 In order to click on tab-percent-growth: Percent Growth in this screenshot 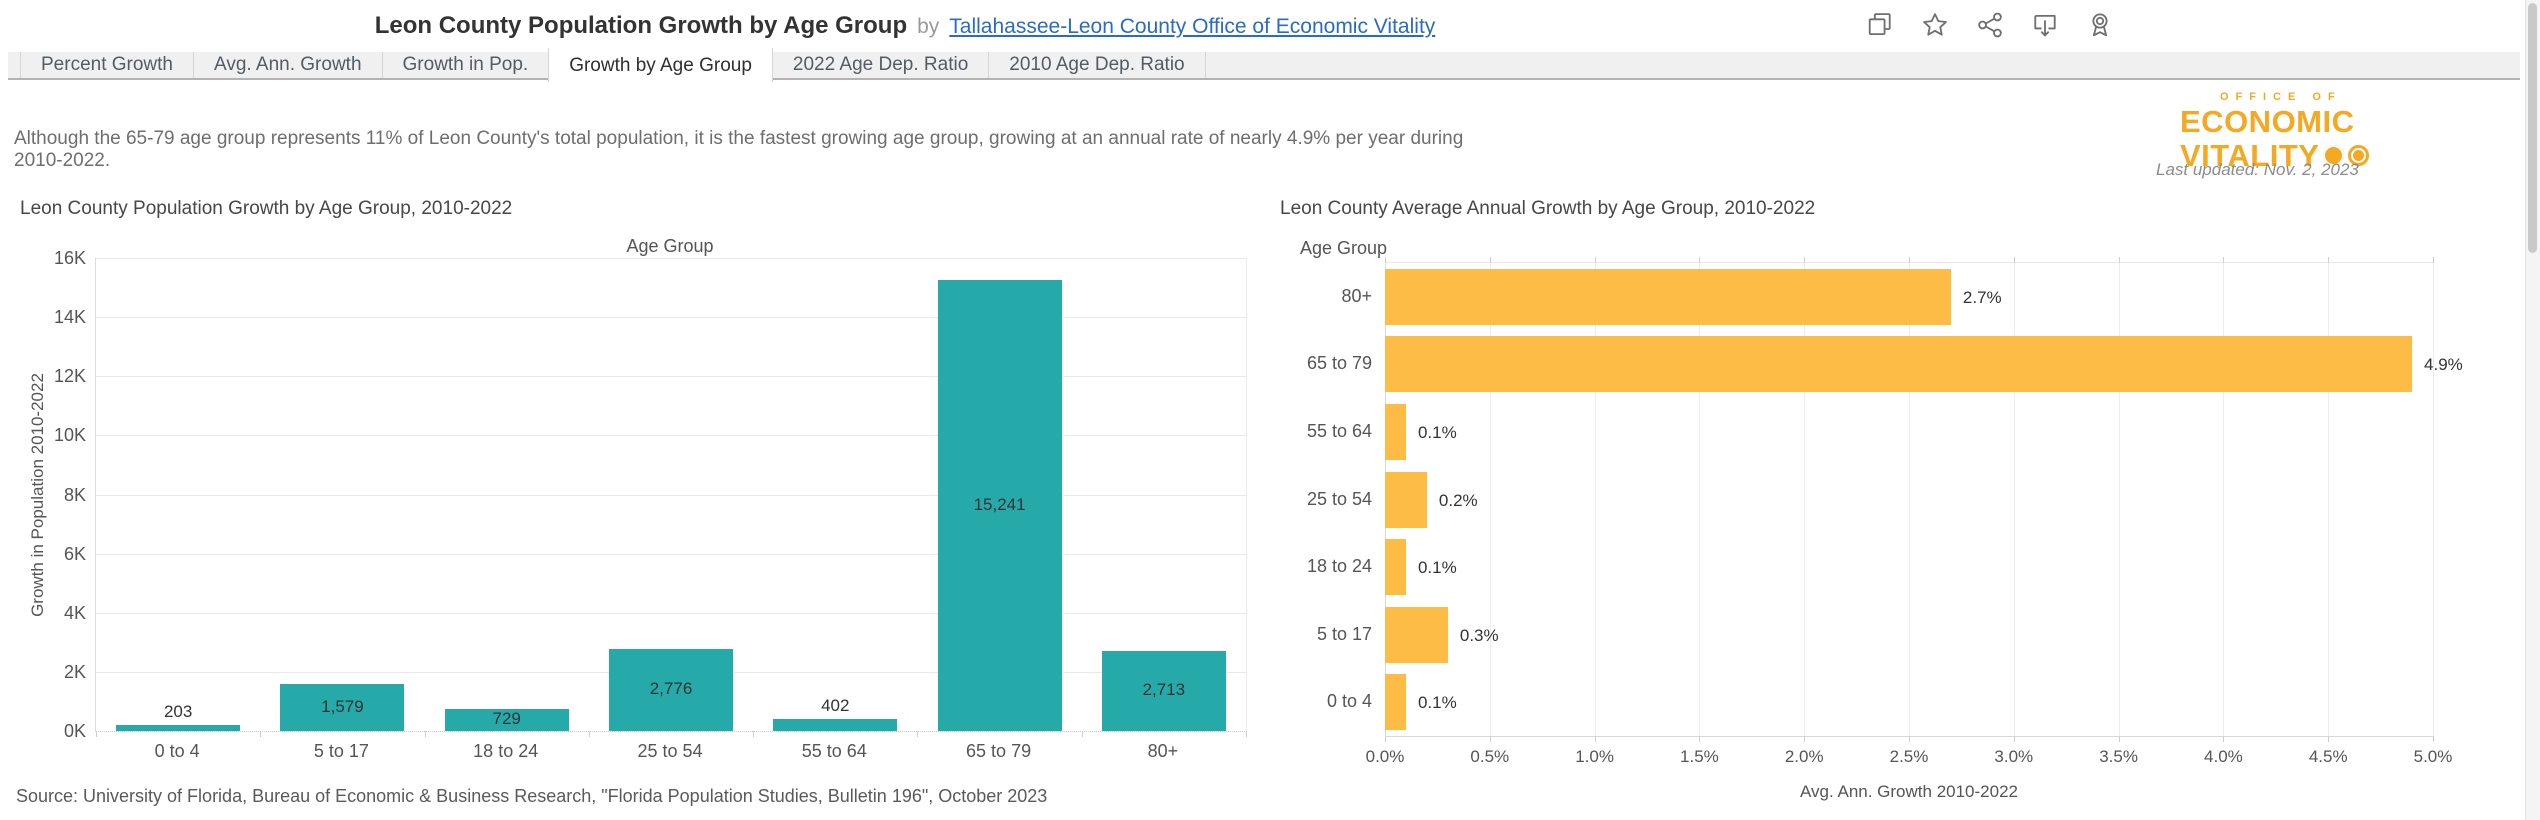, I will do `click(106, 65)`.